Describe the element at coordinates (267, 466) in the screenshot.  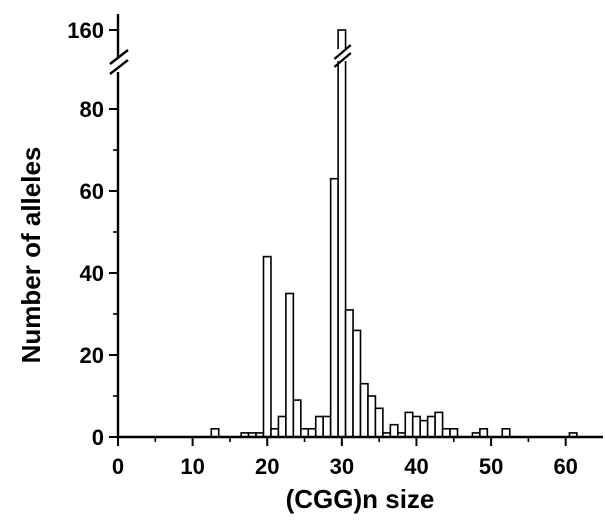
I see `x-tick-label: 20` at that location.